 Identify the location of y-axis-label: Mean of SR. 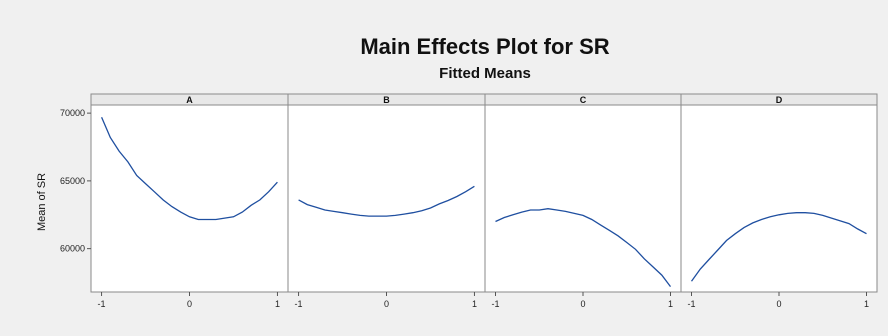
(42, 202).